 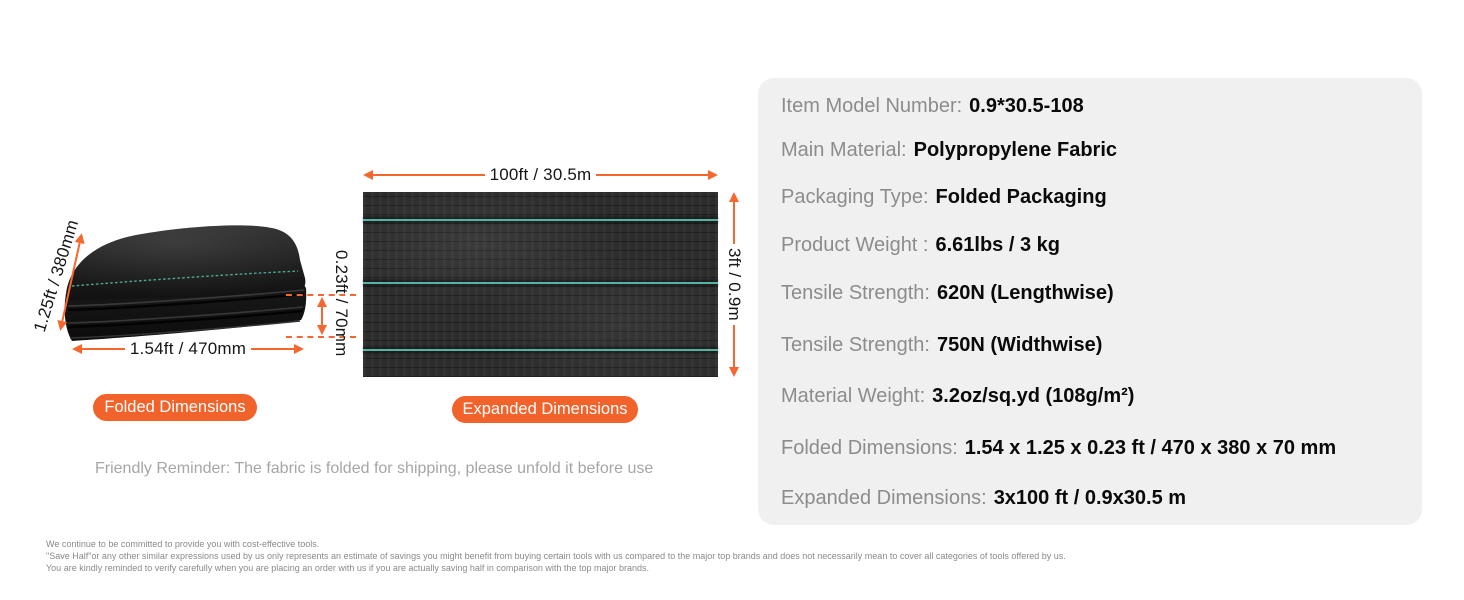 What do you see at coordinates (185, 263) in the screenshot?
I see `fabric-sheen` at bounding box center [185, 263].